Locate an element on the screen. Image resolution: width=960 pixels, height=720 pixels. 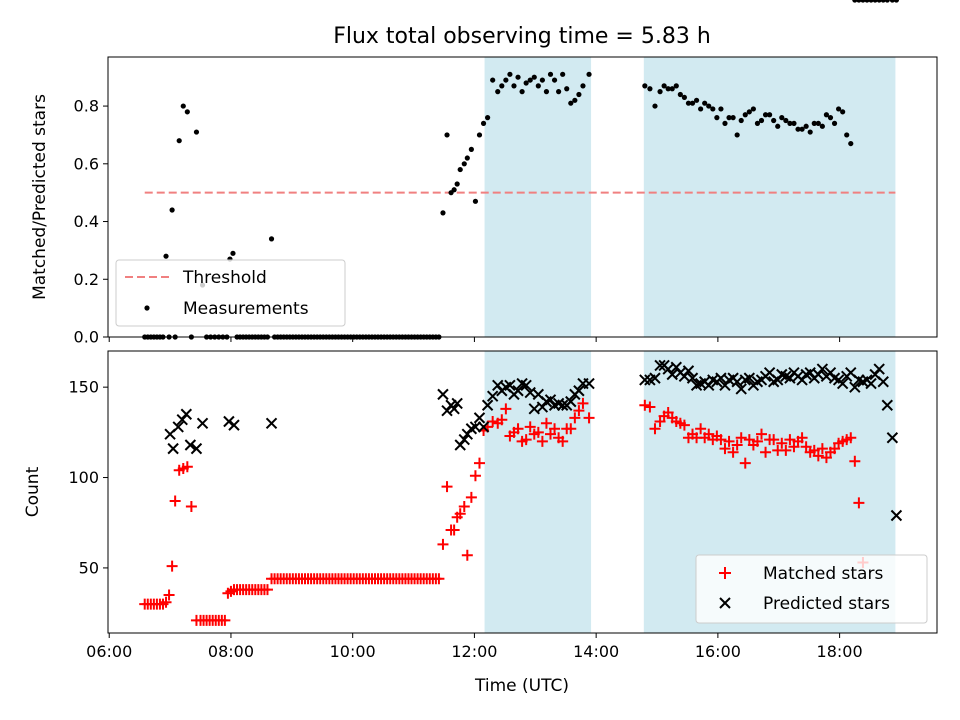
x-tick-label: 14:00 is located at coordinates (596, 651).